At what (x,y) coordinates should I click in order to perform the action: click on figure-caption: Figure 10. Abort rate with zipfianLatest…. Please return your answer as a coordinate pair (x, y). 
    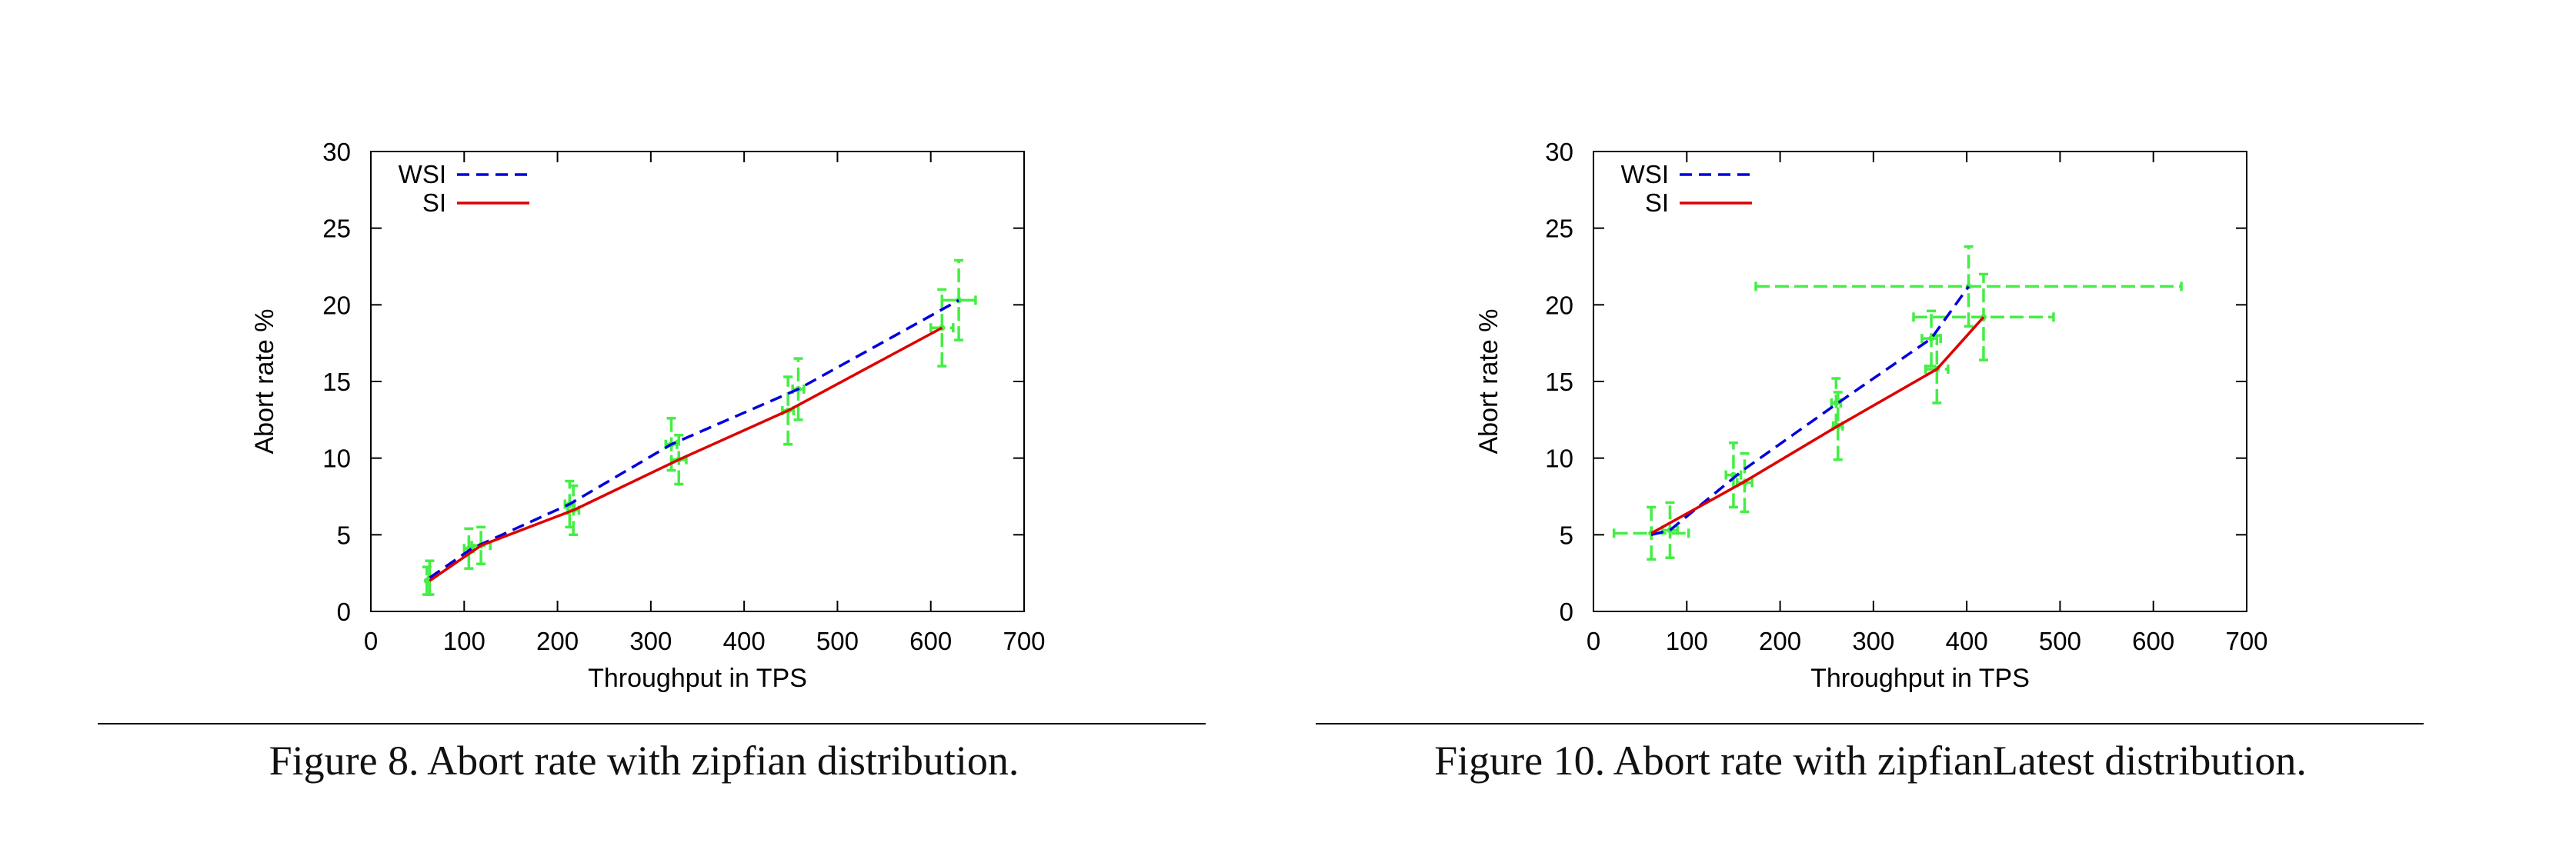
    Looking at the image, I should click on (1871, 761).